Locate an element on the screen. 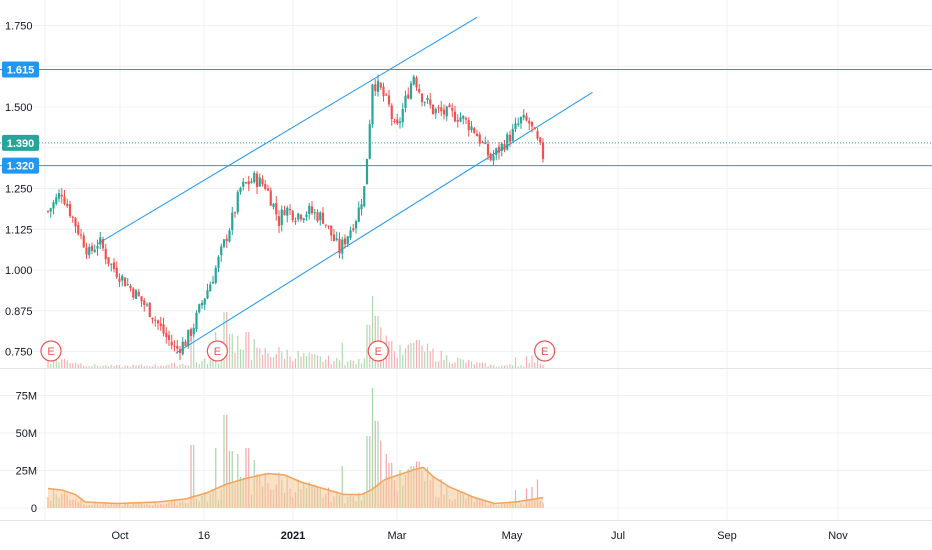 Image resolution: width=932 pixels, height=550 pixels. volume-ma-area is located at coordinates (295, 487).